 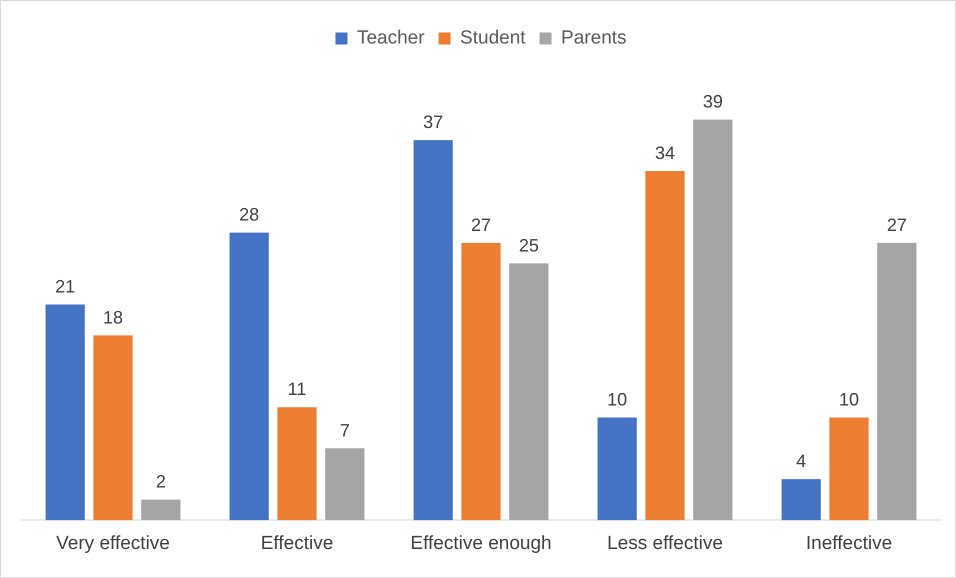 What do you see at coordinates (113, 543) in the screenshot?
I see `x-tick-label: Very effective` at bounding box center [113, 543].